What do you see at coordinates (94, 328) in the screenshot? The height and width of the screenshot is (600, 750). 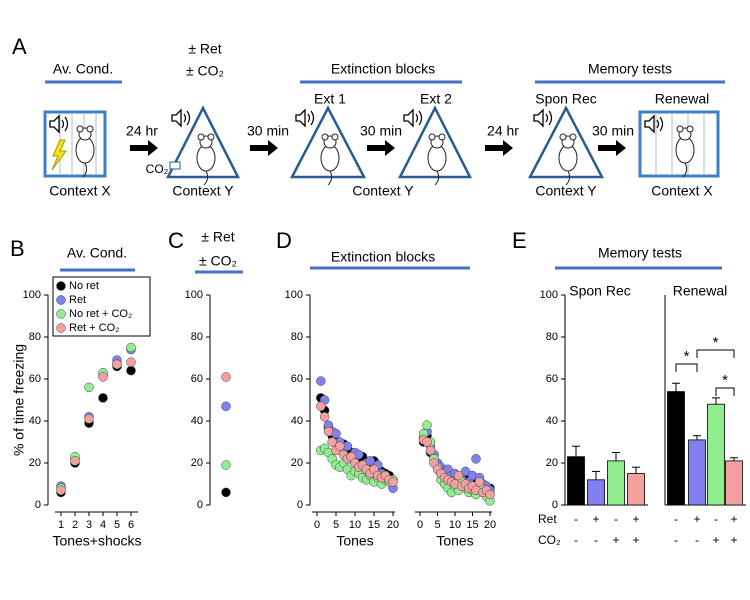 I see `legend-label: Ret + CO₂` at bounding box center [94, 328].